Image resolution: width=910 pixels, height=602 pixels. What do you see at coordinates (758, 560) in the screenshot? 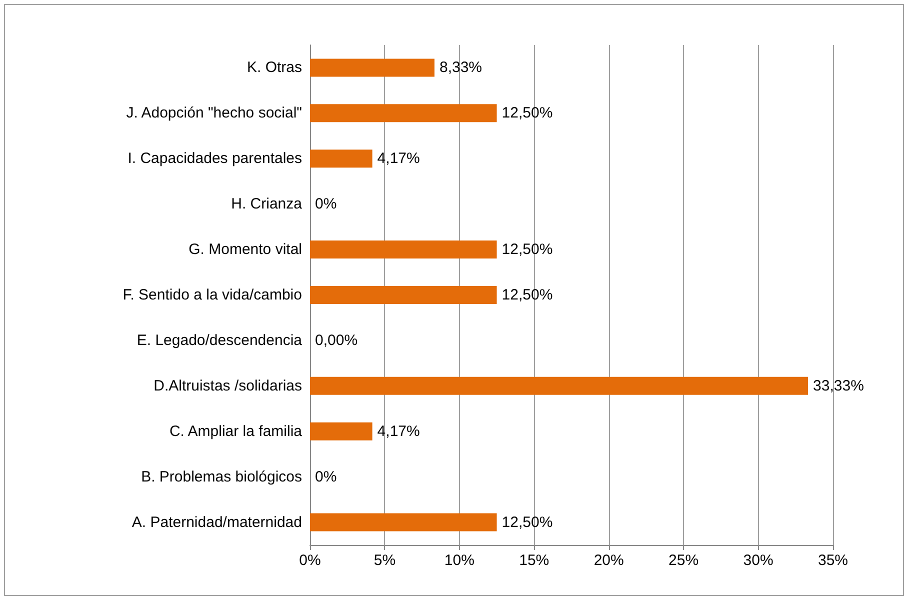
I see `x-tick-label: 30%` at bounding box center [758, 560].